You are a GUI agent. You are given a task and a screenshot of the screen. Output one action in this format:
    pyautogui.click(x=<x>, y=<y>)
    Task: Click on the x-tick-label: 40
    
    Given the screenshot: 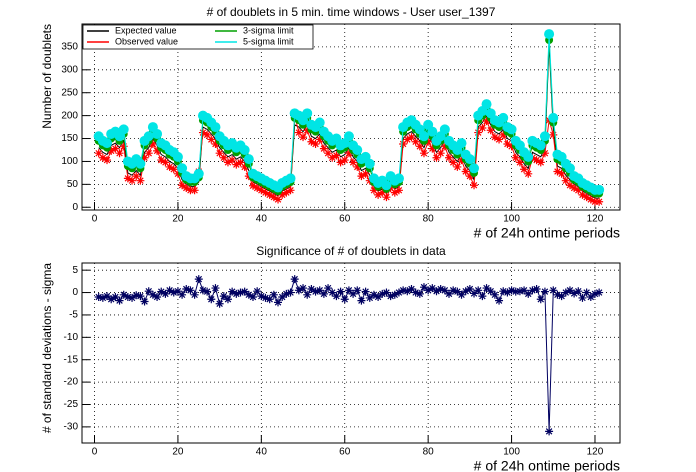 What is the action you would take?
    pyautogui.click(x=262, y=219)
    